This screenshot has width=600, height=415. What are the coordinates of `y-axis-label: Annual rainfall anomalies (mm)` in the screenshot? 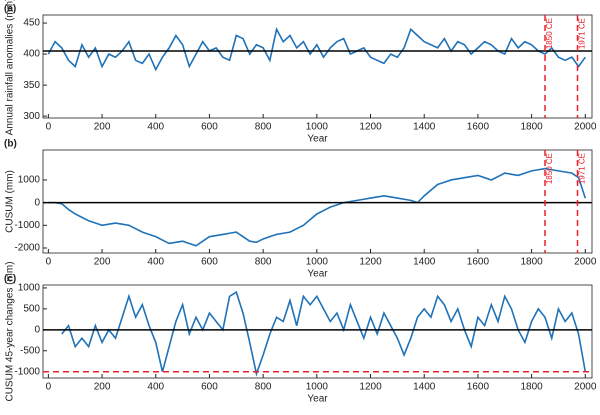 It's located at (10, 67).